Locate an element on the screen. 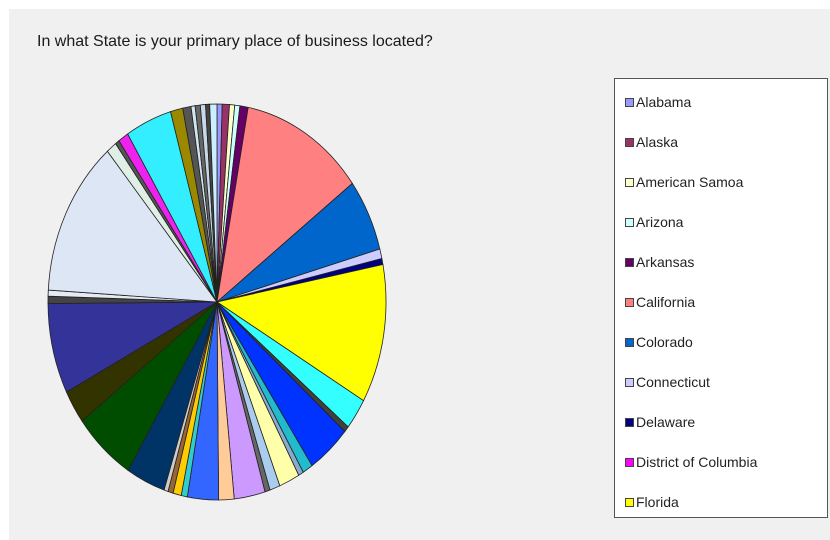 The height and width of the screenshot is (540, 830). legend-label: District of Columbia is located at coordinates (697, 462).